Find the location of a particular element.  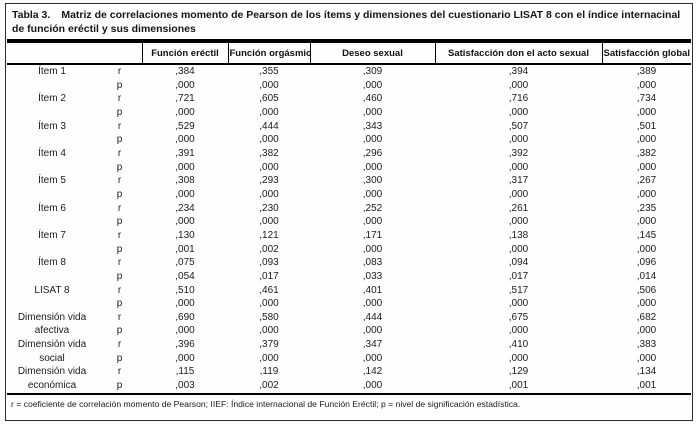

table-row: Dimensión vida r ,396 ,379 ,347 ,410 ,383 is located at coordinates (349, 345).